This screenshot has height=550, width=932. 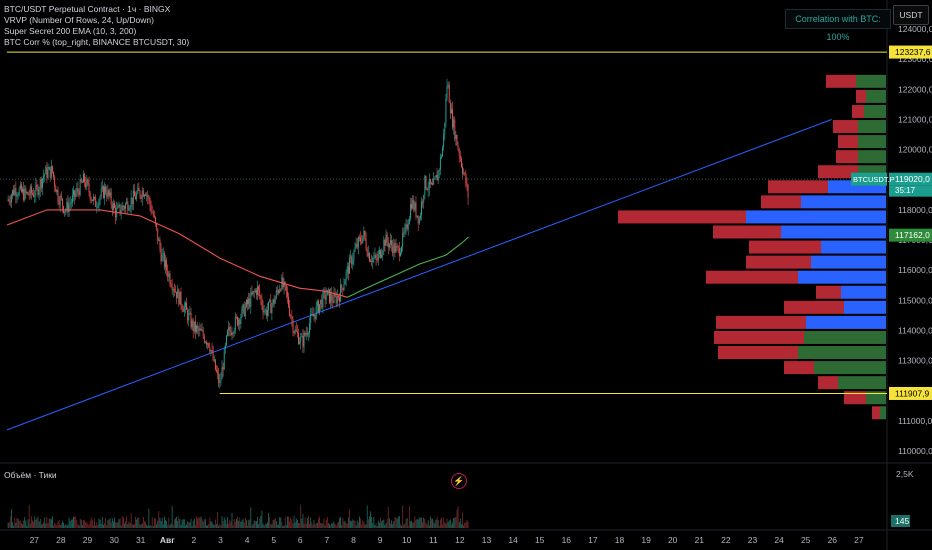 I want to click on volume-pane-label: Объём · Тики, so click(x=30, y=475).